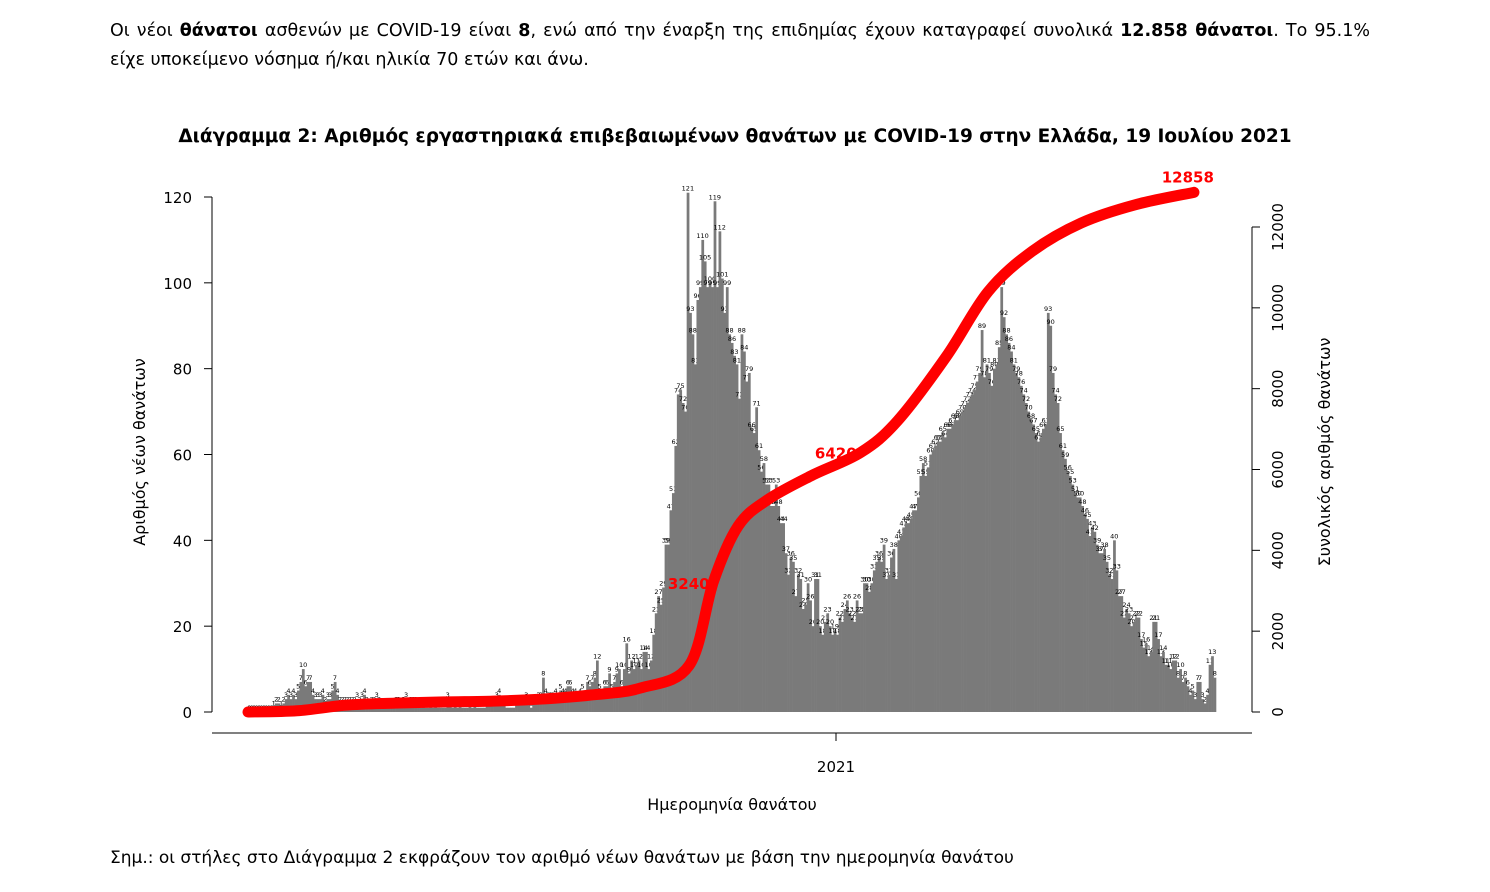 This screenshot has width=1490, height=892. I want to click on bar-value-label: 72, so click(683, 399).